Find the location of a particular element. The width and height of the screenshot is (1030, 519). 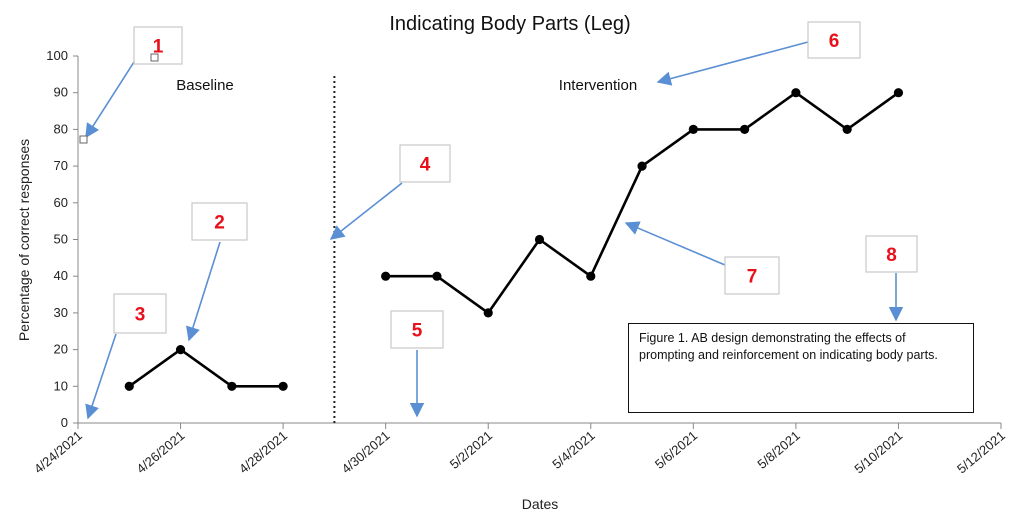

x-tick-label: 5/2/2021 is located at coordinates (471, 450).